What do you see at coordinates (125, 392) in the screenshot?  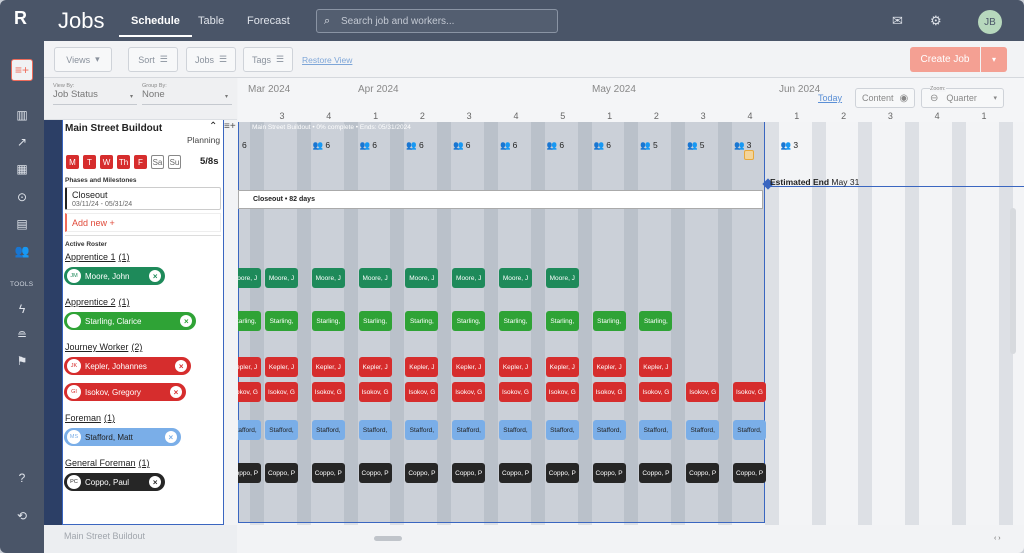 I see `worker-chip: GI Isokov, Gregory ×` at bounding box center [125, 392].